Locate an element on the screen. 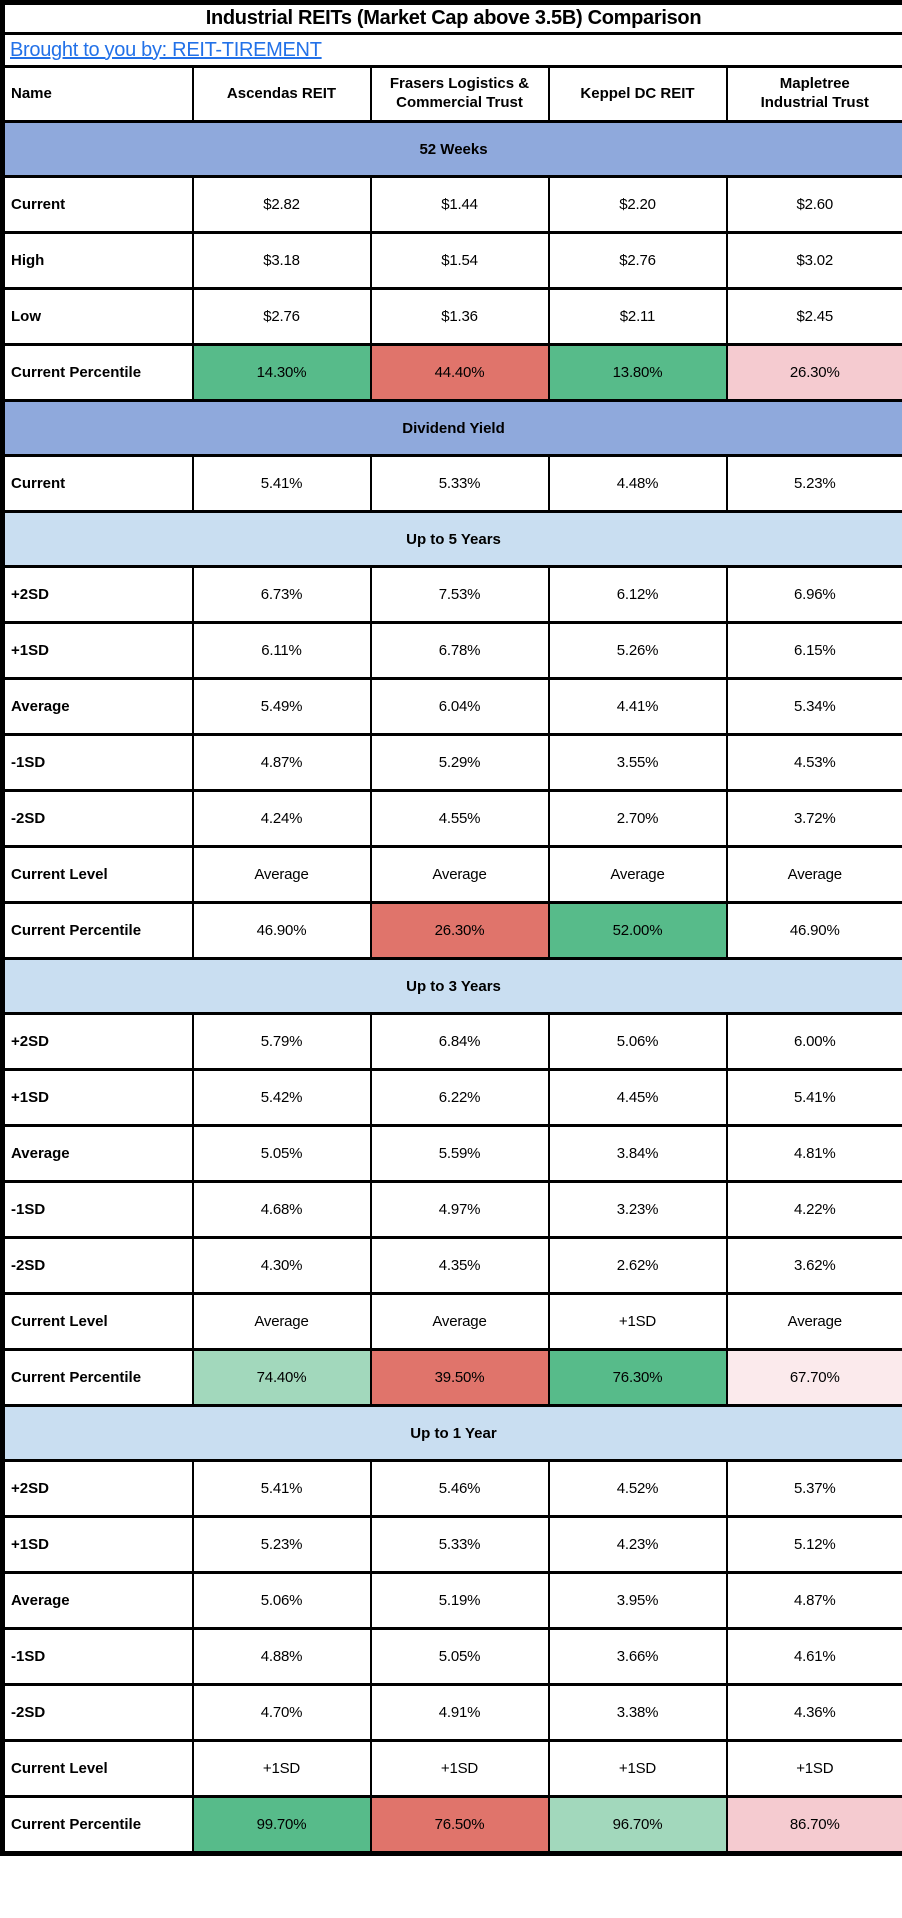  value-cell: 5.59% is located at coordinates (459, 1153).